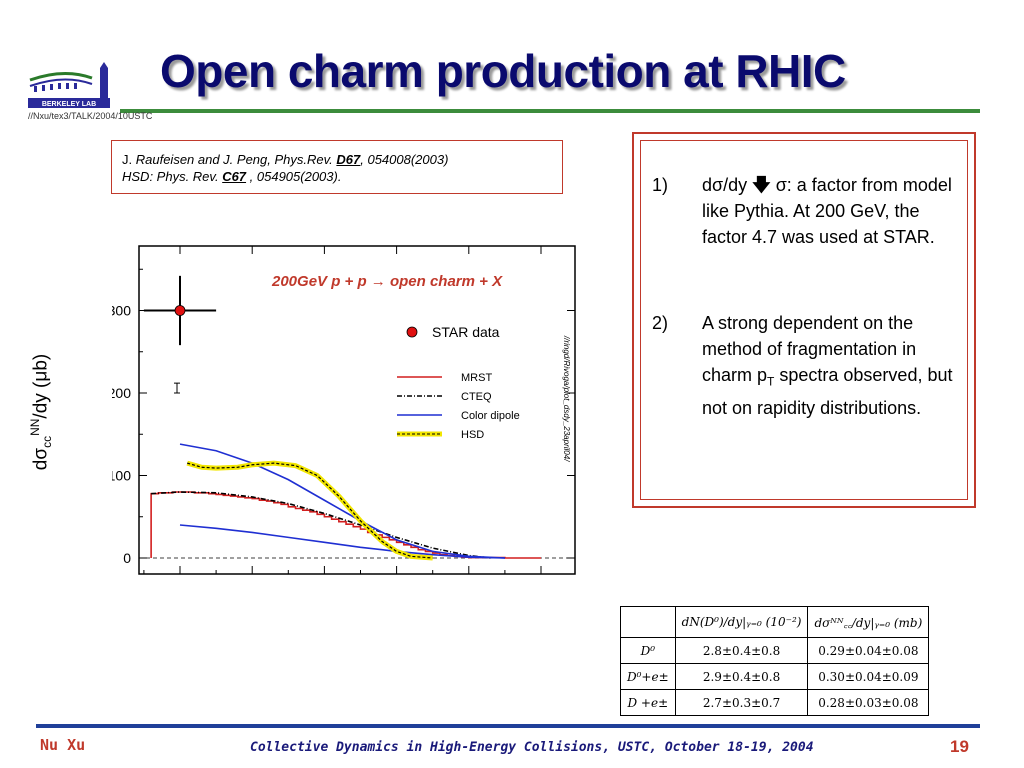 The image size is (1024, 768). I want to click on table-row: D +e± 2.7±0.3±0.7 0.28±0.03±0.08, so click(775, 702).